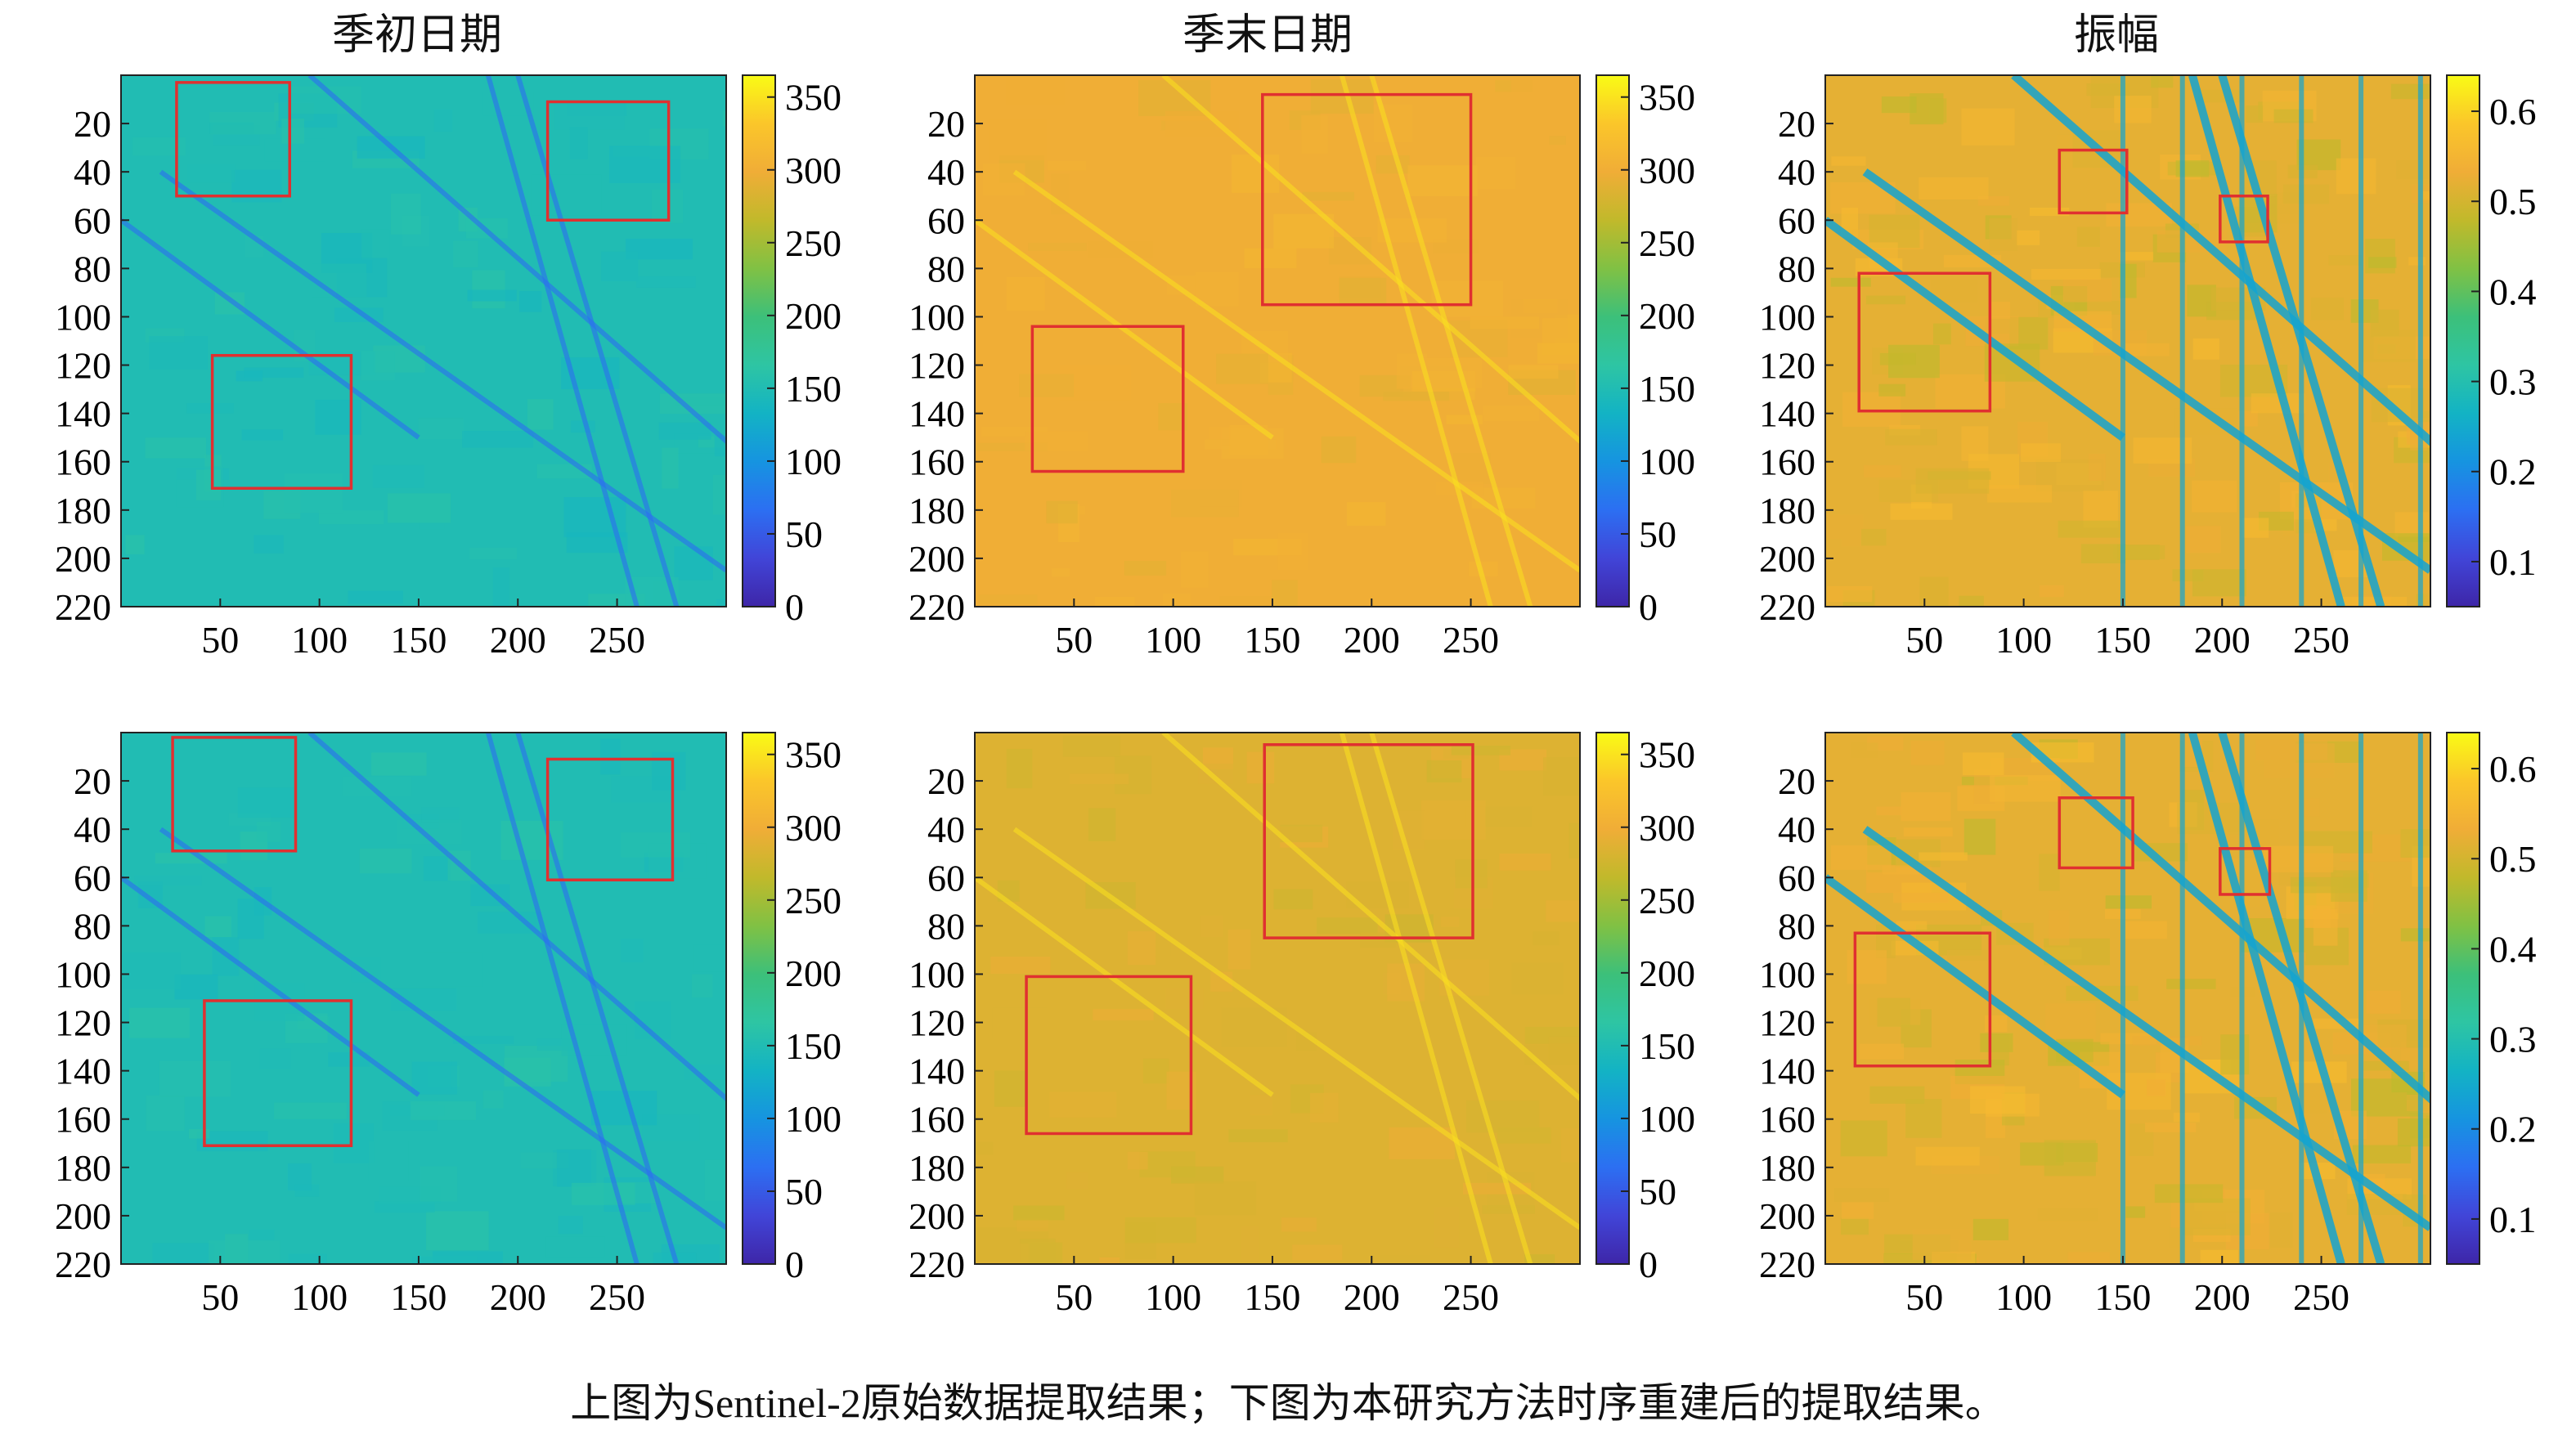 The image size is (2576, 1430). Describe the element at coordinates (2513, 769) in the screenshot. I see `colorbar-tick-label: 0.6` at that location.